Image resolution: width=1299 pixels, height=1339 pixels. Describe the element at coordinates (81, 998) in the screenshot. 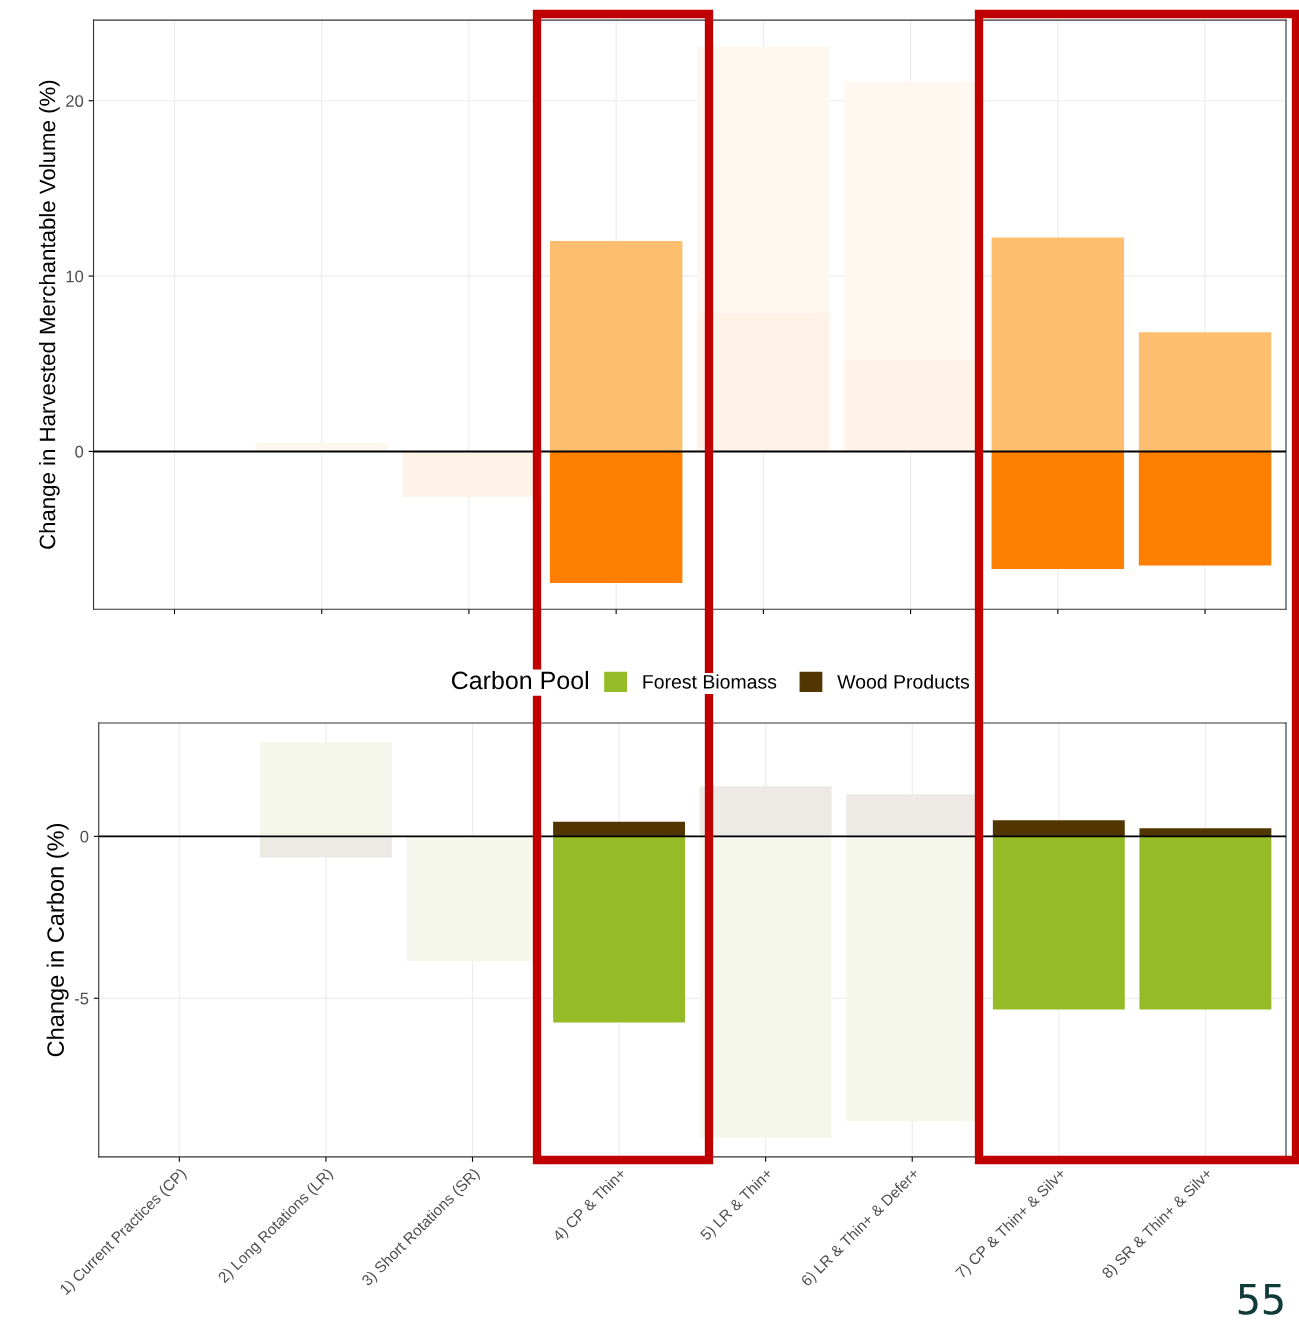

I see `y-tick-label: -5` at that location.